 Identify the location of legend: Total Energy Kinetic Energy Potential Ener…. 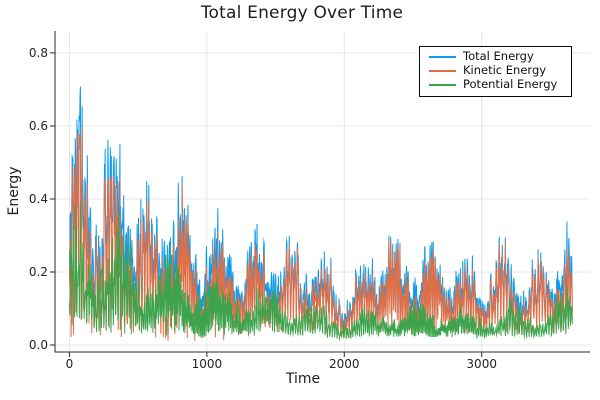
(495, 71).